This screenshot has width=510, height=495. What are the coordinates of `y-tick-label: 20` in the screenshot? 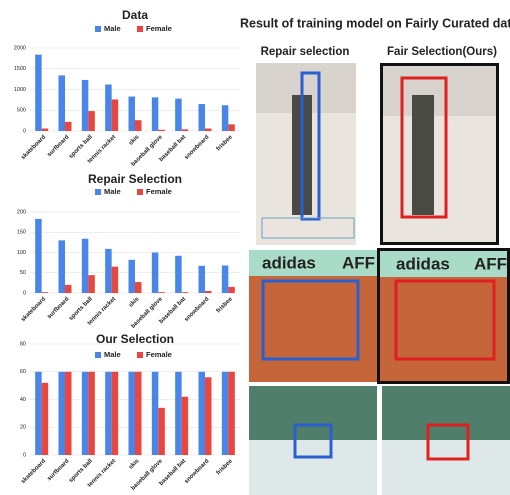 It's located at (23, 428).